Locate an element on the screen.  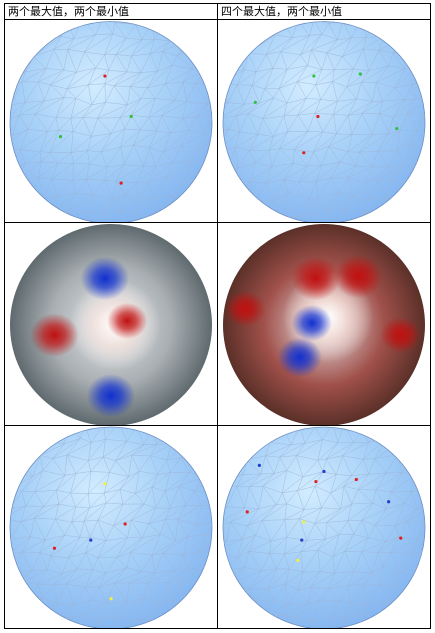
column-divider is located at coordinates (217, 316).